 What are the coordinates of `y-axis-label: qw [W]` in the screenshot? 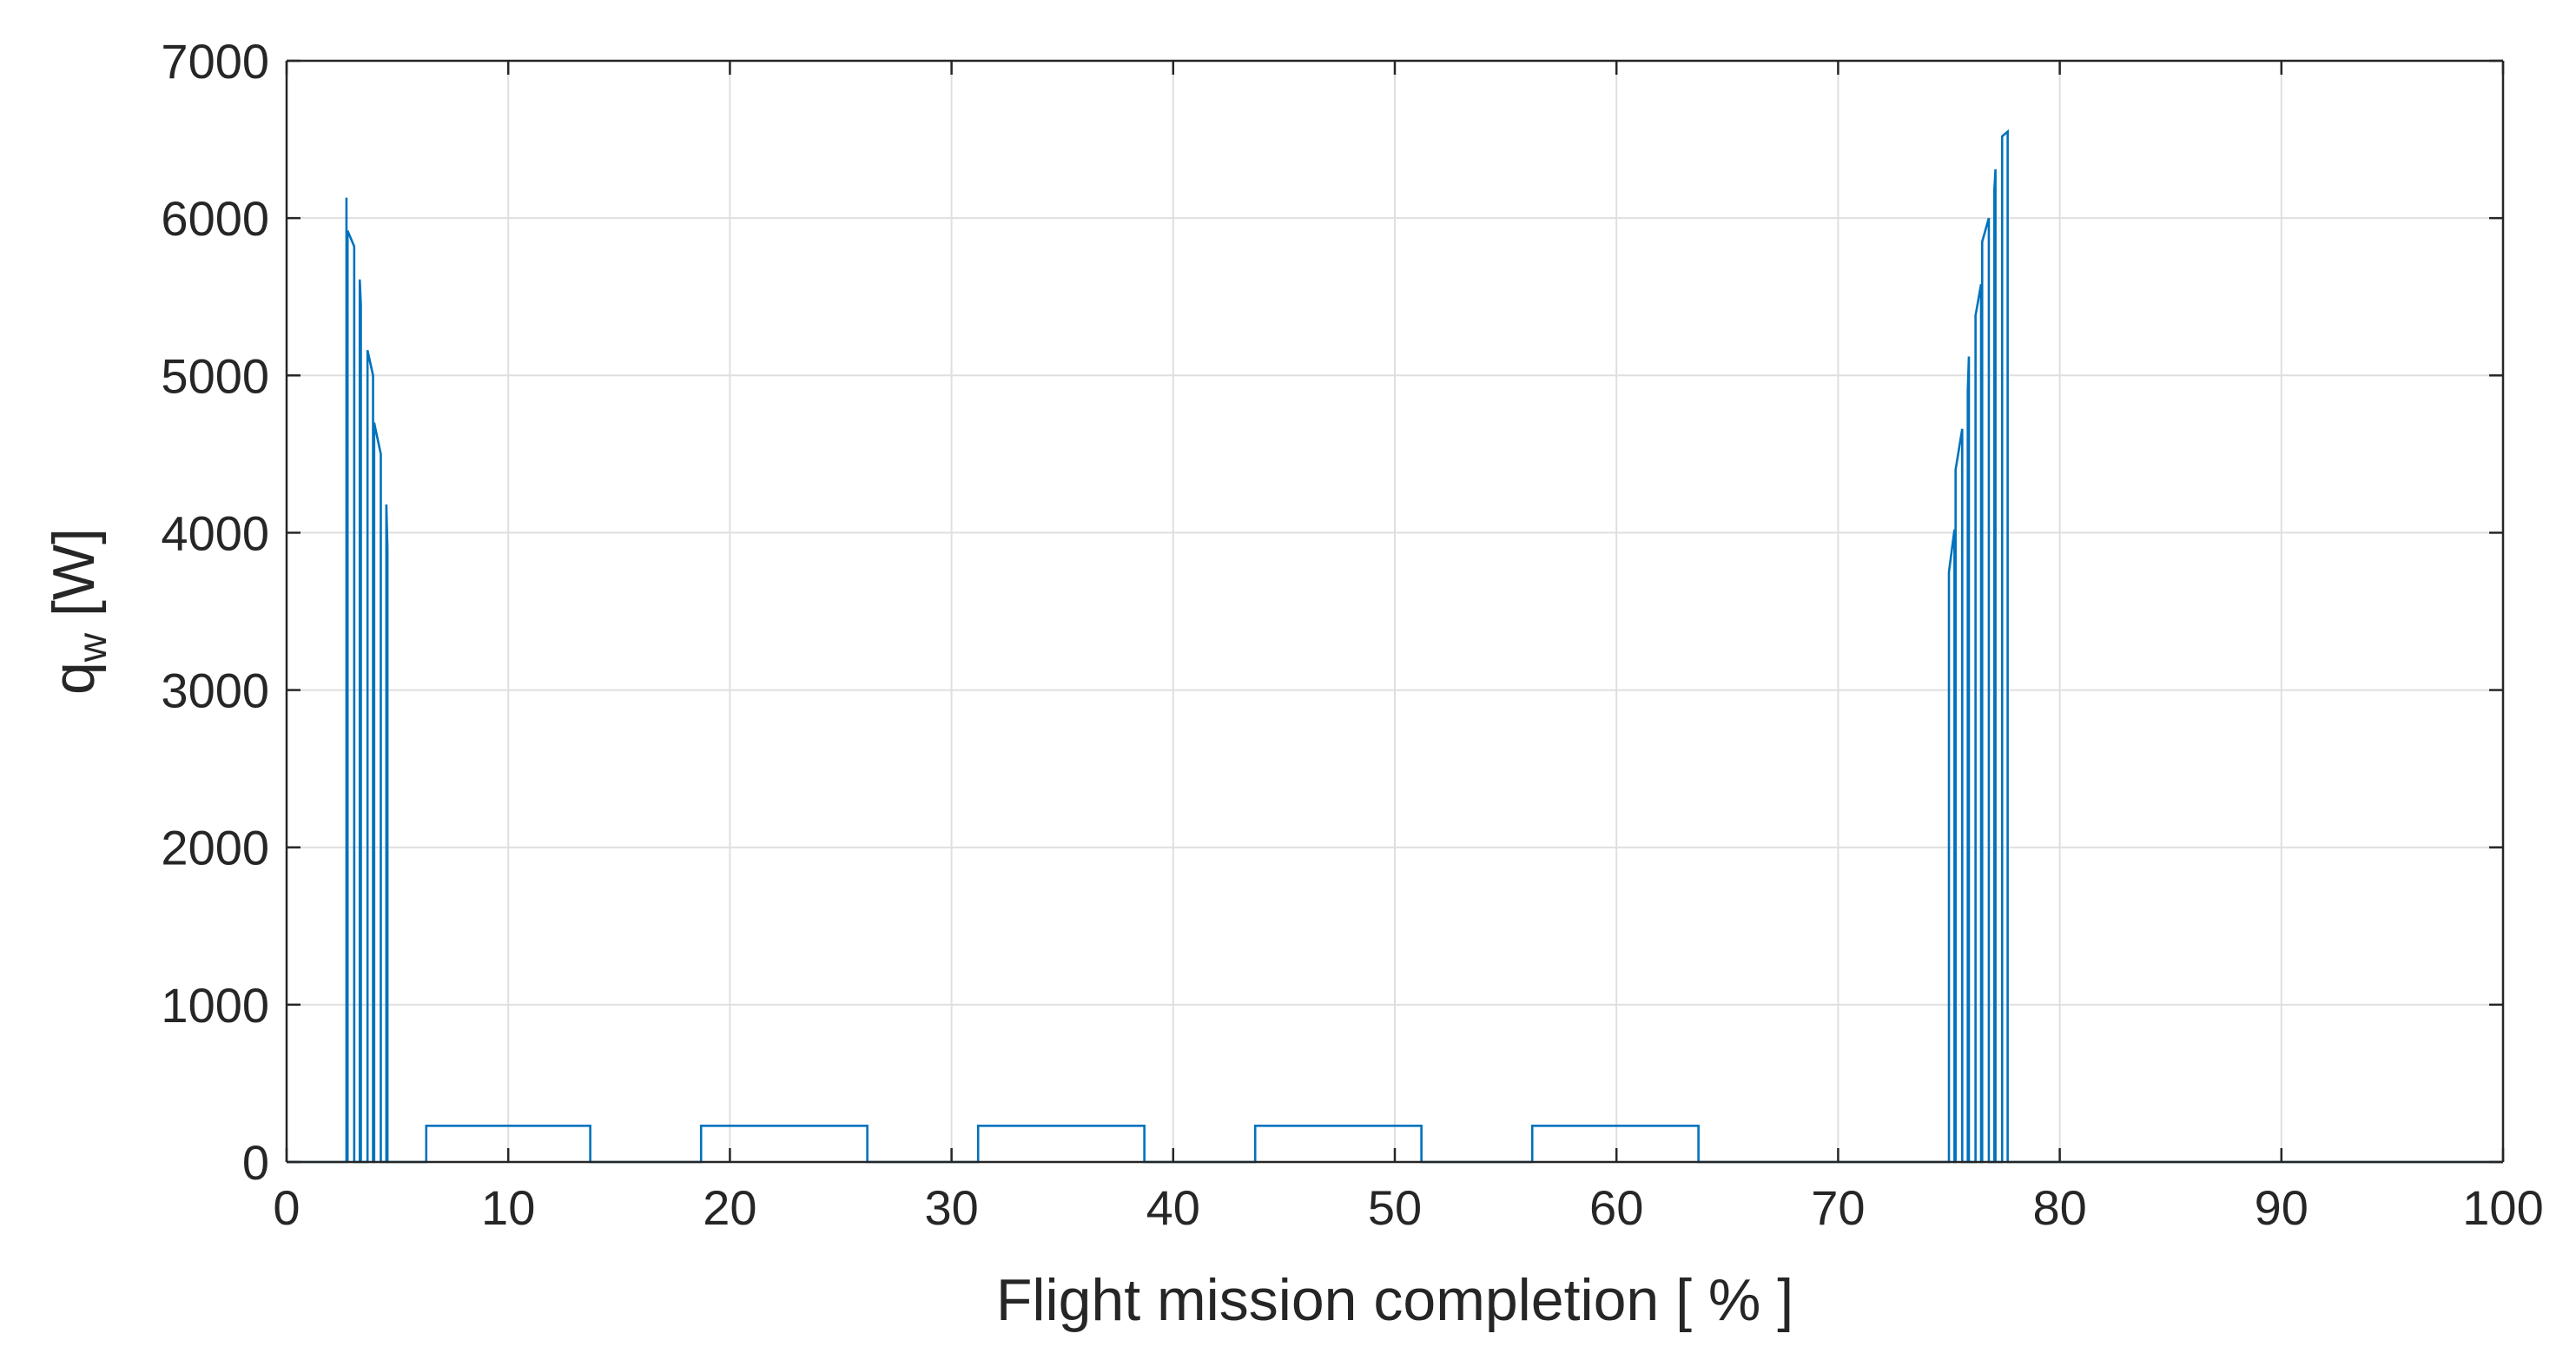 It's located at (78, 611).